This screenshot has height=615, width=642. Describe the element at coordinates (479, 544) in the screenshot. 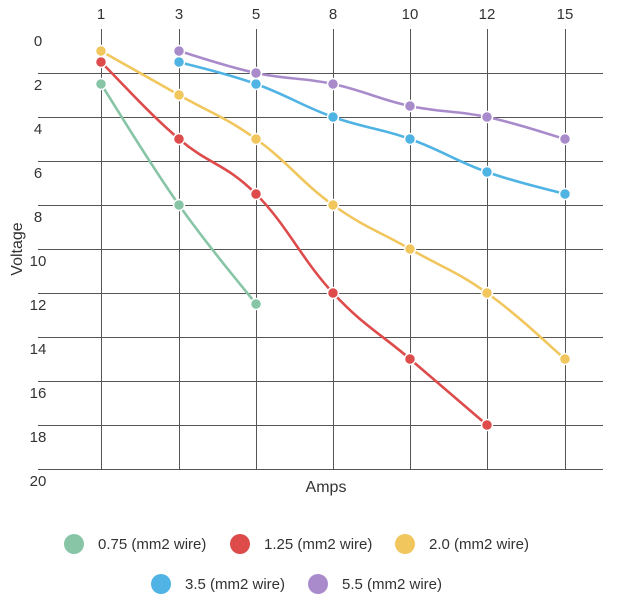

I see `legend-label: 2.0 (mm2 wire)` at that location.